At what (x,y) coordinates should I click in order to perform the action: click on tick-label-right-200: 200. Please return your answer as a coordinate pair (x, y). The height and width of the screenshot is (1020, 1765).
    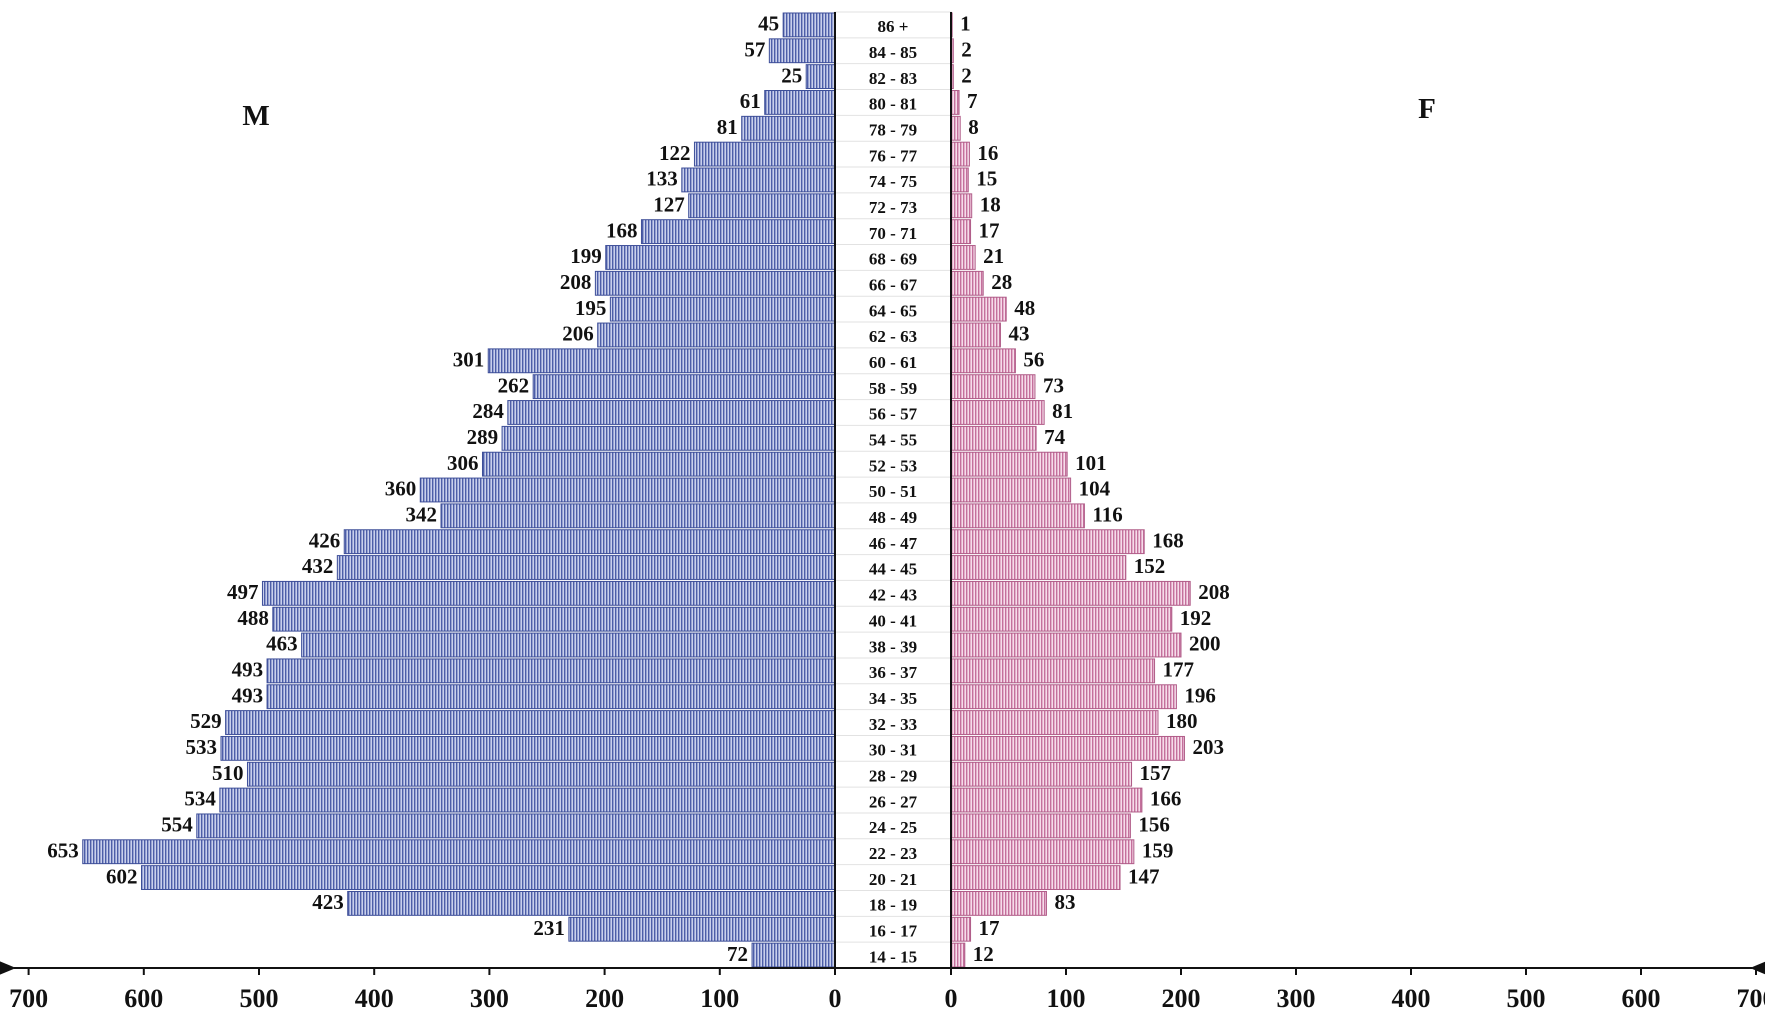
    Looking at the image, I should click on (1181, 998).